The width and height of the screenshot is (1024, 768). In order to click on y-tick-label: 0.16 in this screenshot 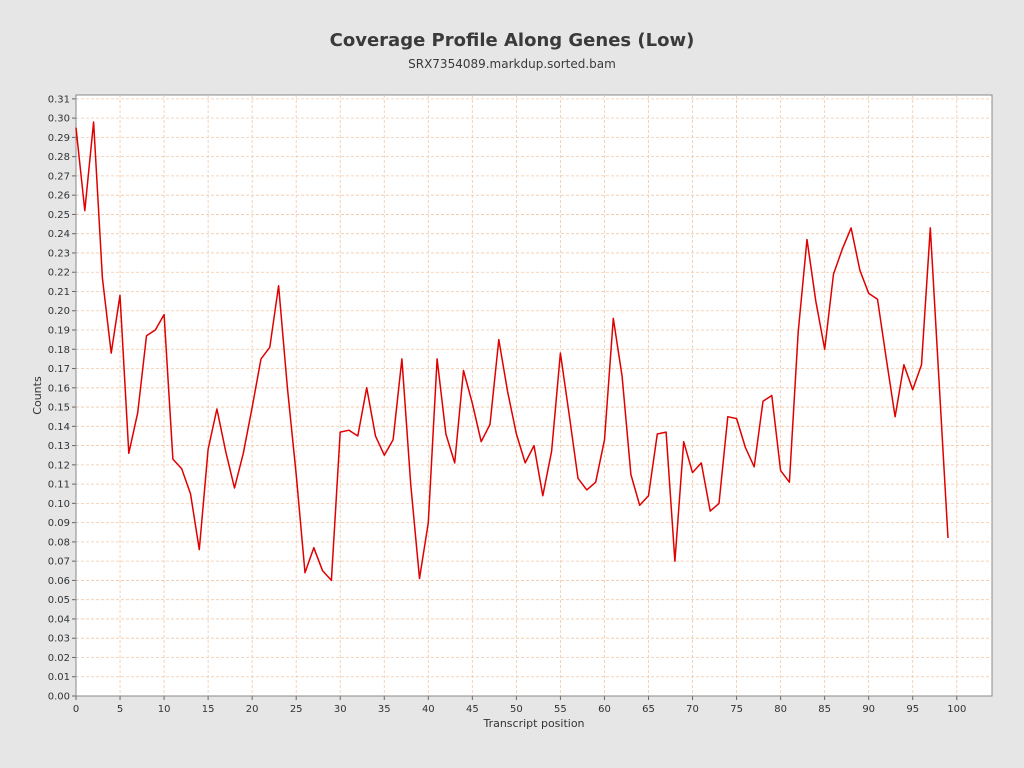, I will do `click(59, 388)`.